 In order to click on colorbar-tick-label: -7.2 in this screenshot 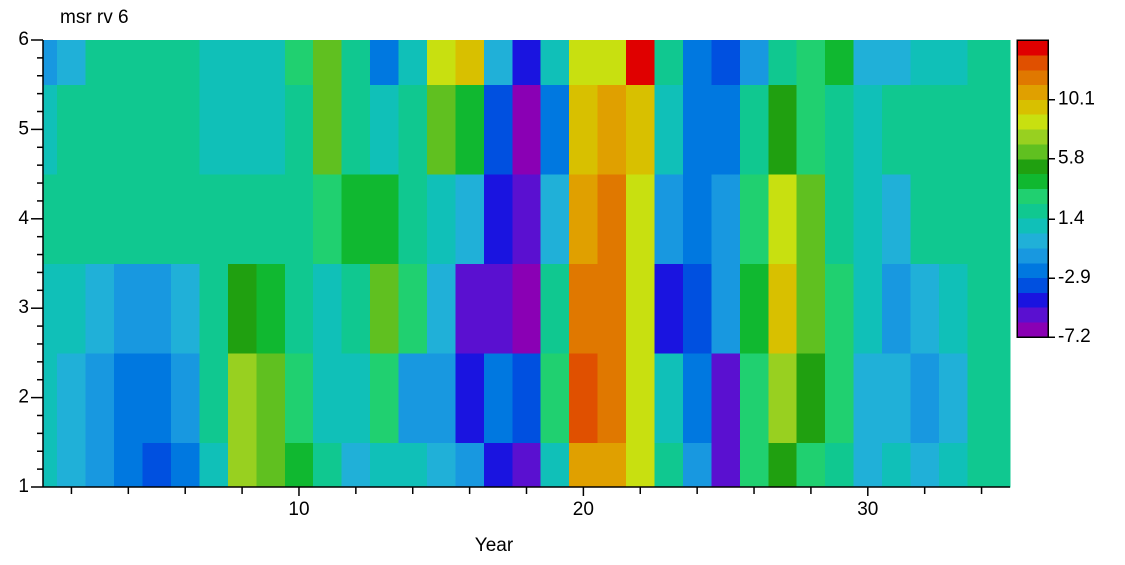, I will do `click(1074, 336)`.